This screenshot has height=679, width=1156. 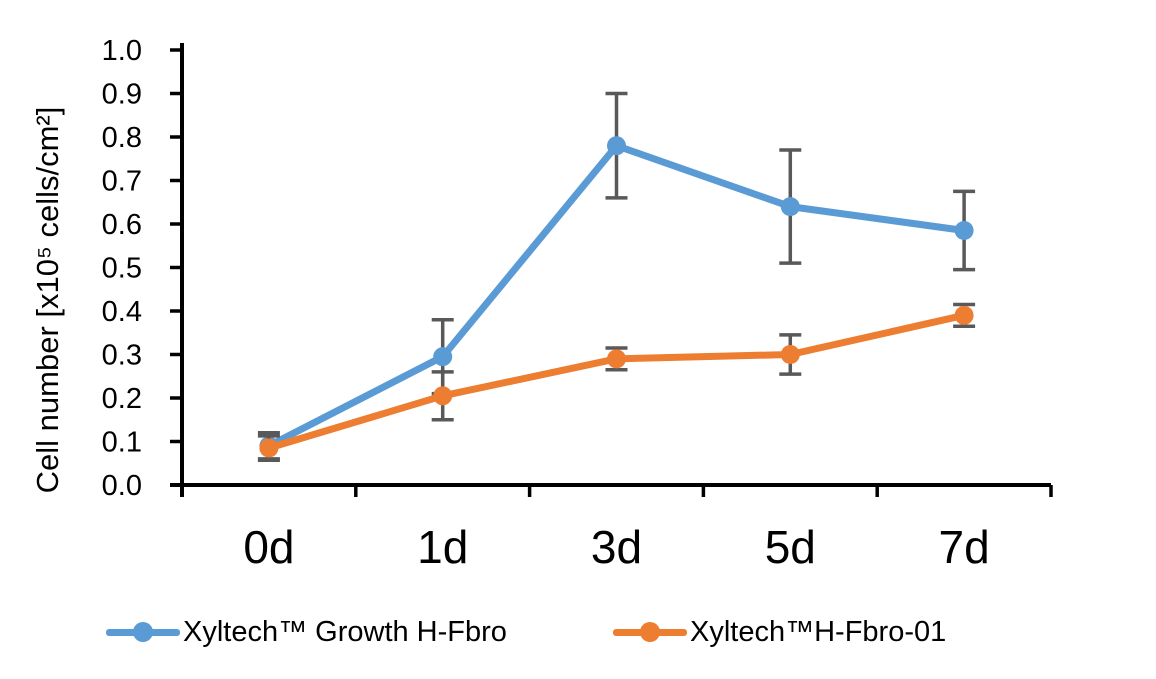 What do you see at coordinates (122, 356) in the screenshot?
I see `y-tick-label: 0.3` at bounding box center [122, 356].